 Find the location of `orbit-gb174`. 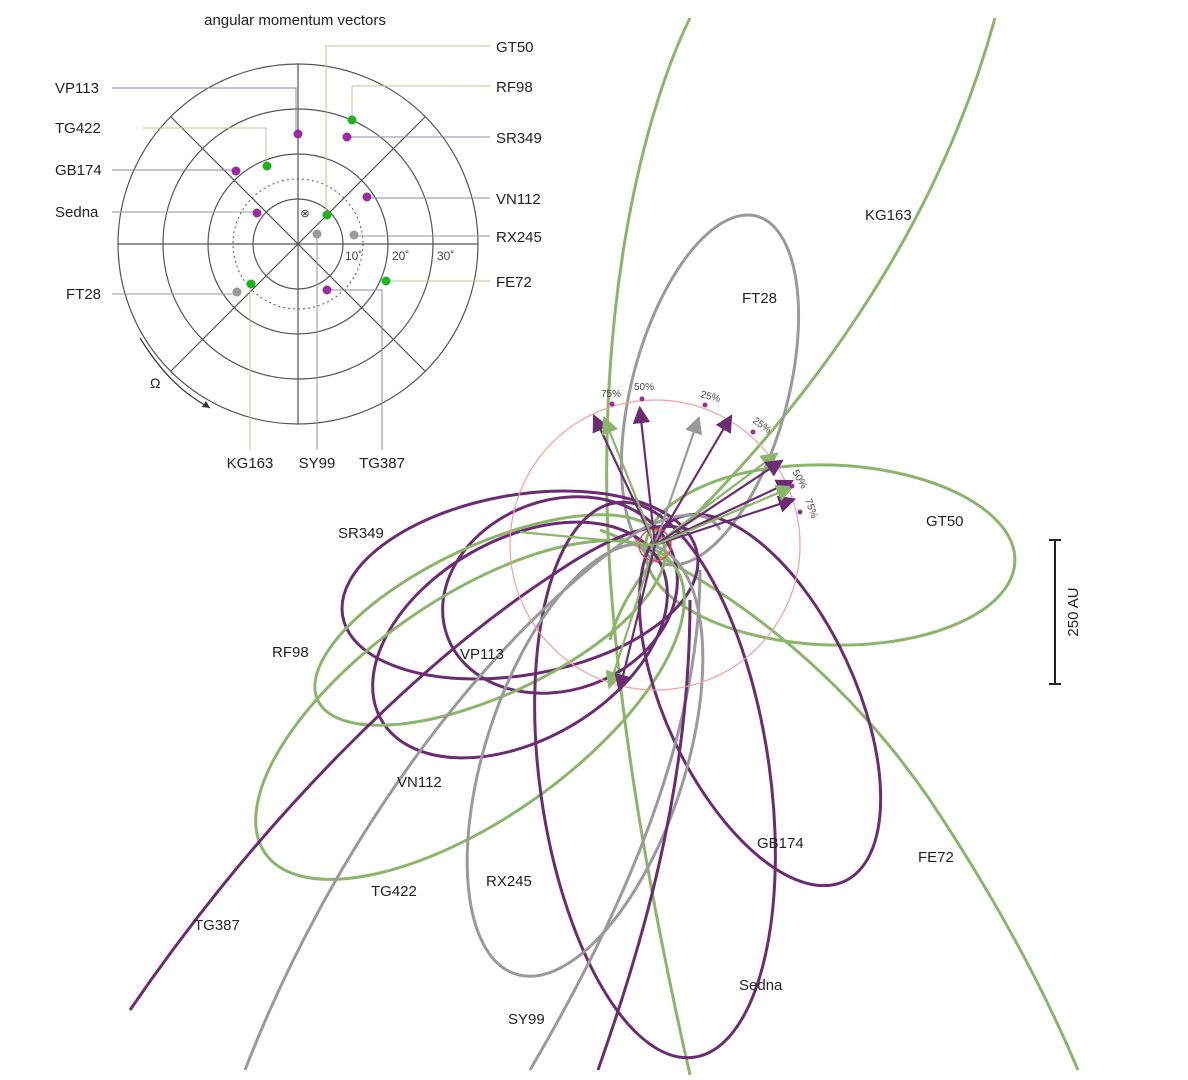

orbit-gb174 is located at coordinates (760, 700).